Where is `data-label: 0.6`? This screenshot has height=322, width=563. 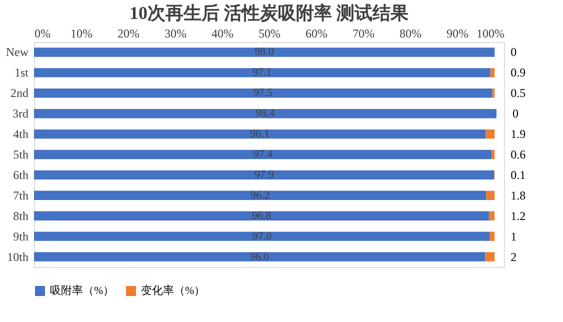
data-label: 0.6 is located at coordinates (518, 155).